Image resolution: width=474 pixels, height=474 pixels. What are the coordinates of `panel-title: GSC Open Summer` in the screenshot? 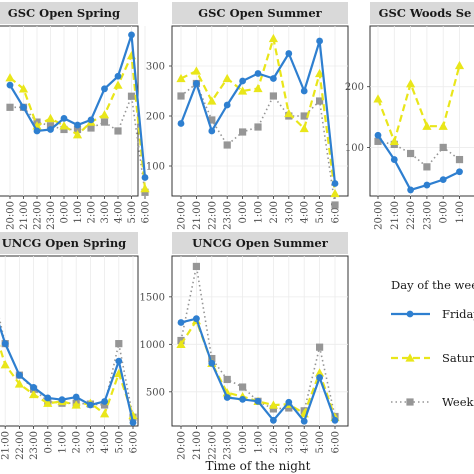 It's located at (260, 13).